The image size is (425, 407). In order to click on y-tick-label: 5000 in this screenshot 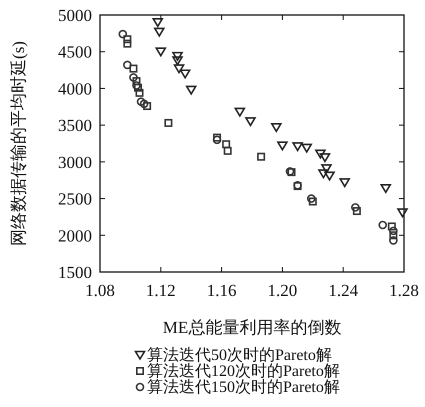, I will do `click(75, 15)`.